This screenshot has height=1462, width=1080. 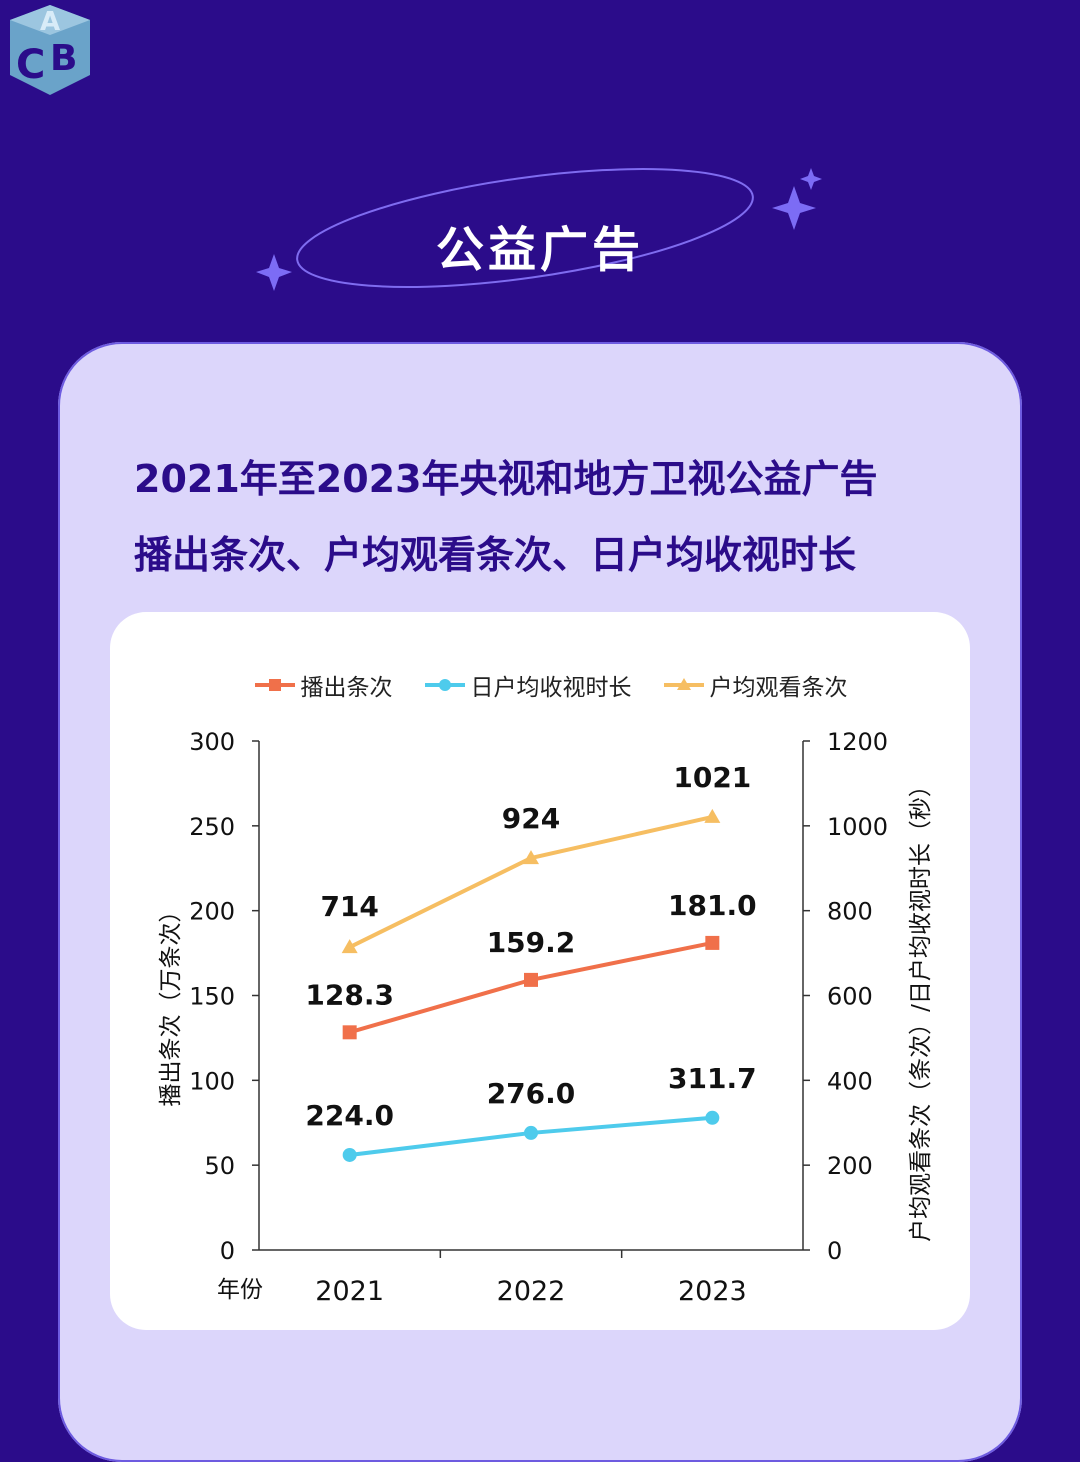 I want to click on x-tick-label: 2023, so click(x=712, y=1291).